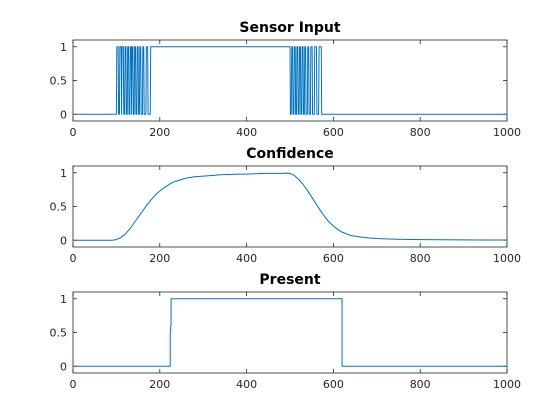 The height and width of the screenshot is (420, 560). What do you see at coordinates (290, 154) in the screenshot?
I see `subplot-title: Confidence` at bounding box center [290, 154].